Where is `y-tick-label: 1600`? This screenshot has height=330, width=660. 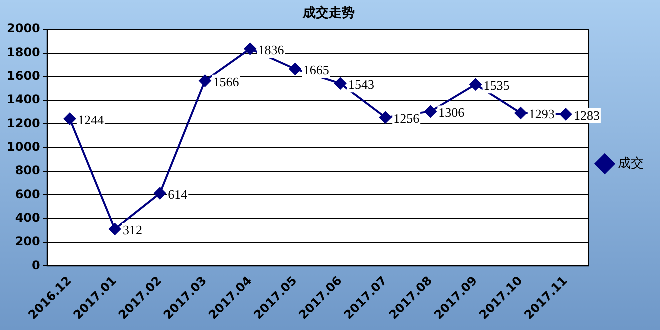
y-tick-label: 1600 is located at coordinates (23, 76).